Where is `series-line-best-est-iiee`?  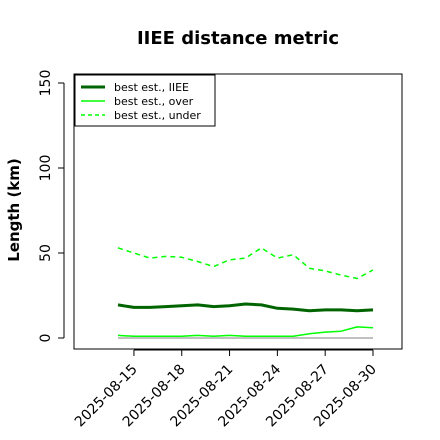 series-line-best-est-iiee is located at coordinates (245, 307).